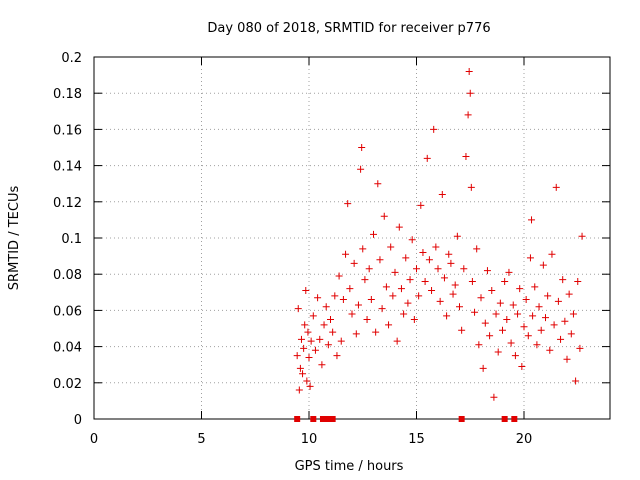 This screenshot has width=640, height=480. What do you see at coordinates (416, 439) in the screenshot?
I see `x-tick-label: 15` at bounding box center [416, 439].